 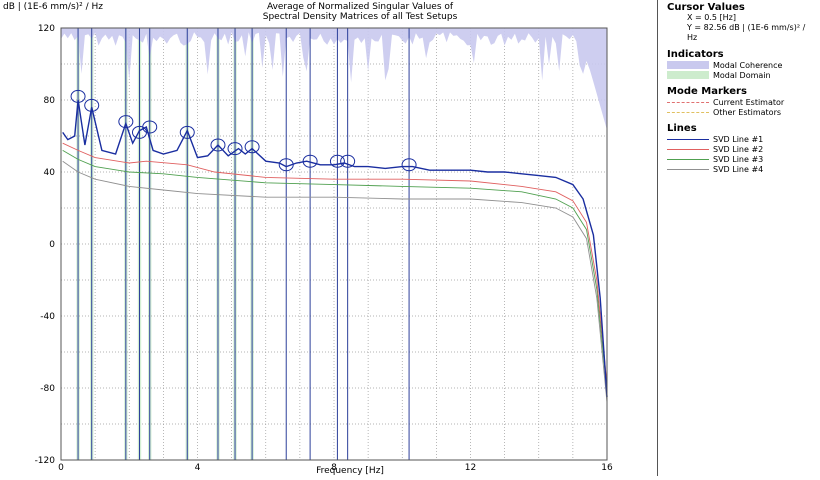 What do you see at coordinates (61, 468) in the screenshot?
I see `x-tick-label: 0` at bounding box center [61, 468].